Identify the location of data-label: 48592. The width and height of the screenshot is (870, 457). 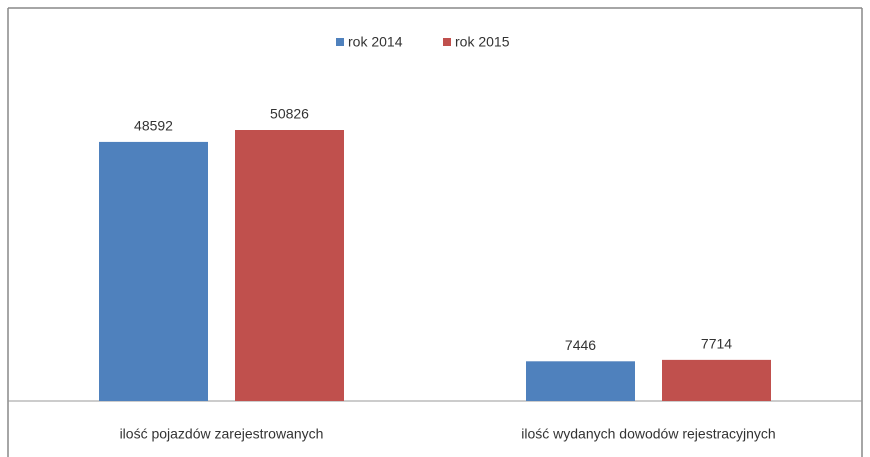
(153, 126).